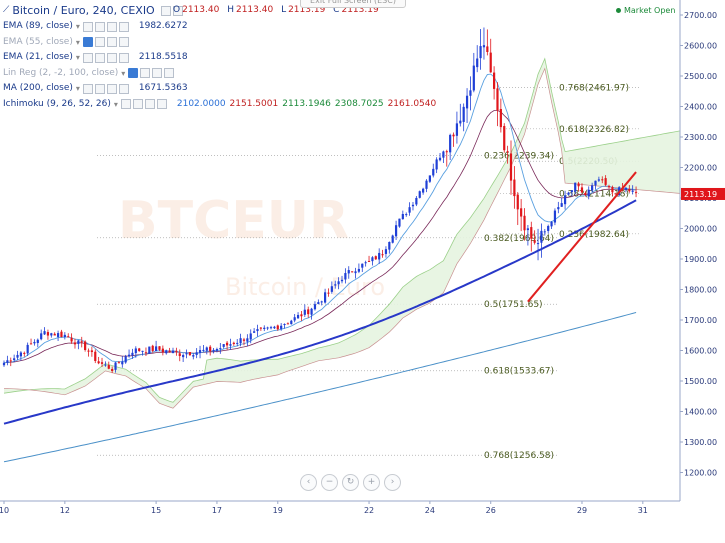 The height and width of the screenshot is (543, 725). Describe the element at coordinates (83, 10) in the screenshot. I see `symbol-title: Bitcoin / Euro, 240, CEXIO` at that location.